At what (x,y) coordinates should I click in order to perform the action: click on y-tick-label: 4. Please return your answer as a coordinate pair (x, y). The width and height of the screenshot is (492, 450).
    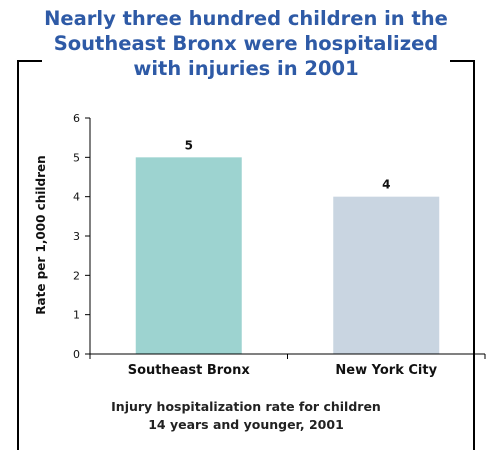
    Looking at the image, I should click on (76, 197).